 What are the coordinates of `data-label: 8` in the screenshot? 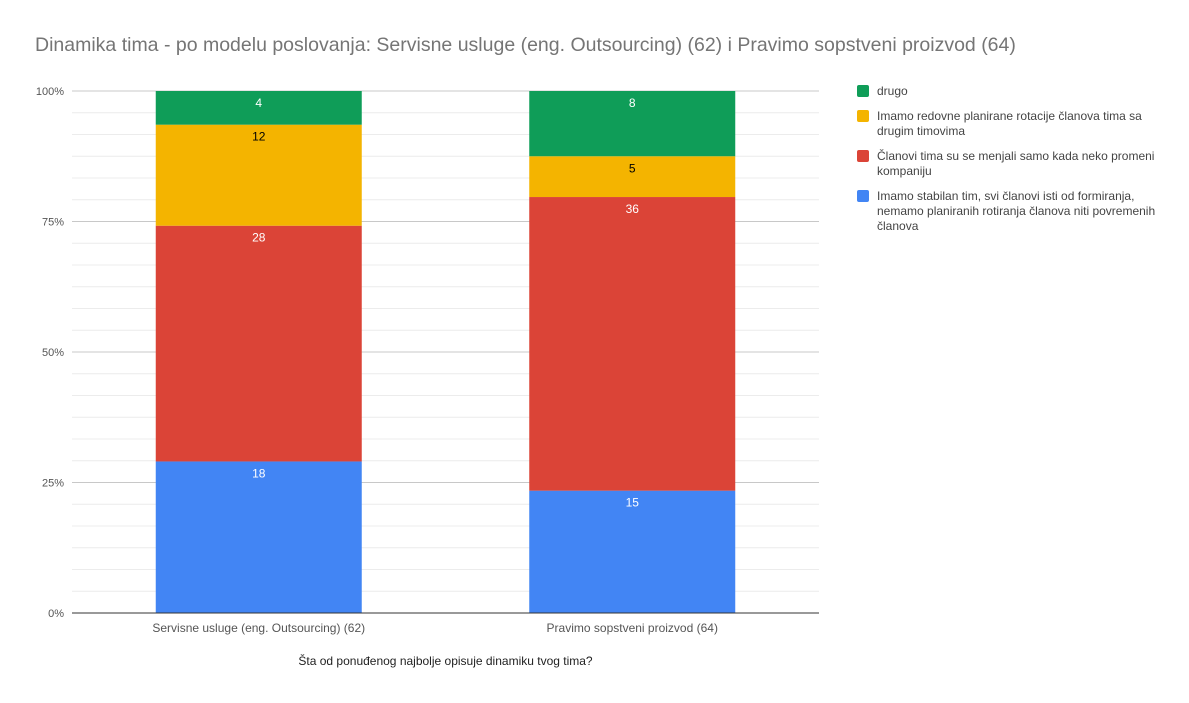 It's located at (632, 103).